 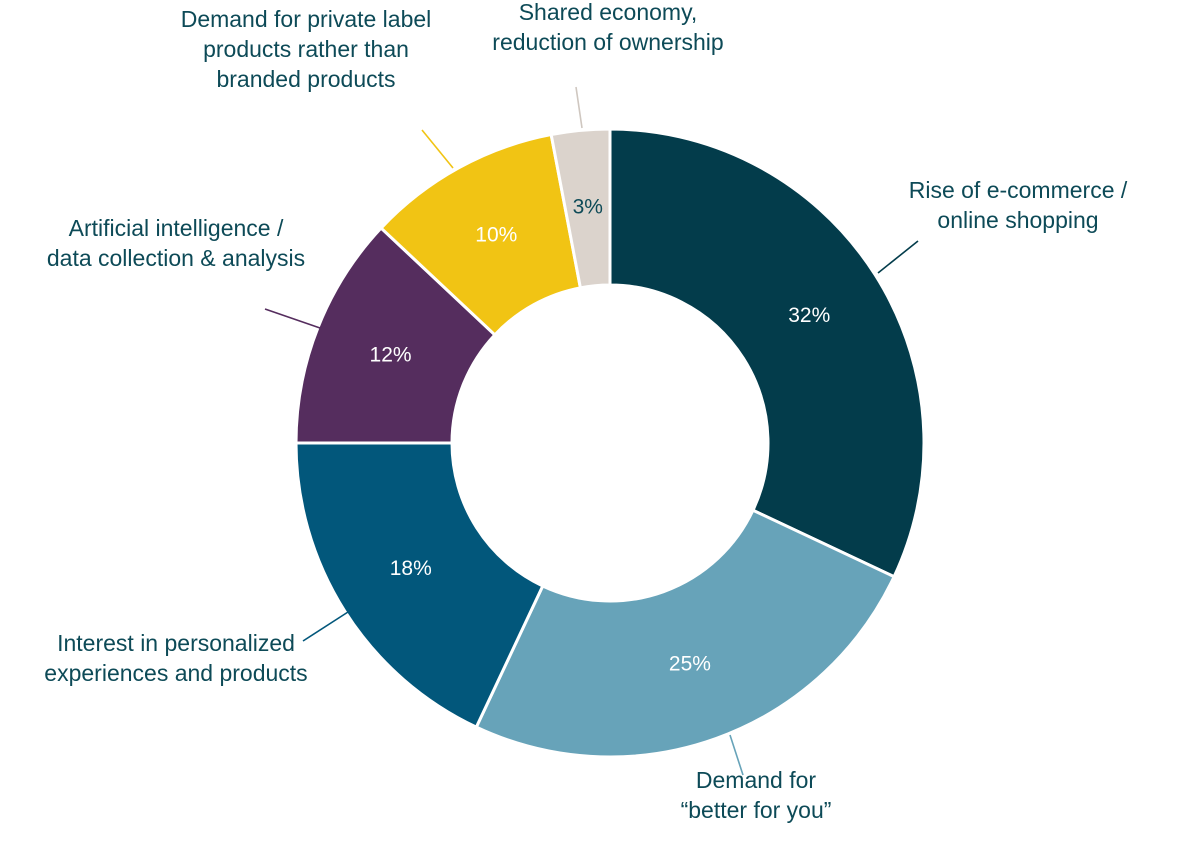 I want to click on value-label-demand-for-better-for-you: 25%, so click(x=690, y=664).